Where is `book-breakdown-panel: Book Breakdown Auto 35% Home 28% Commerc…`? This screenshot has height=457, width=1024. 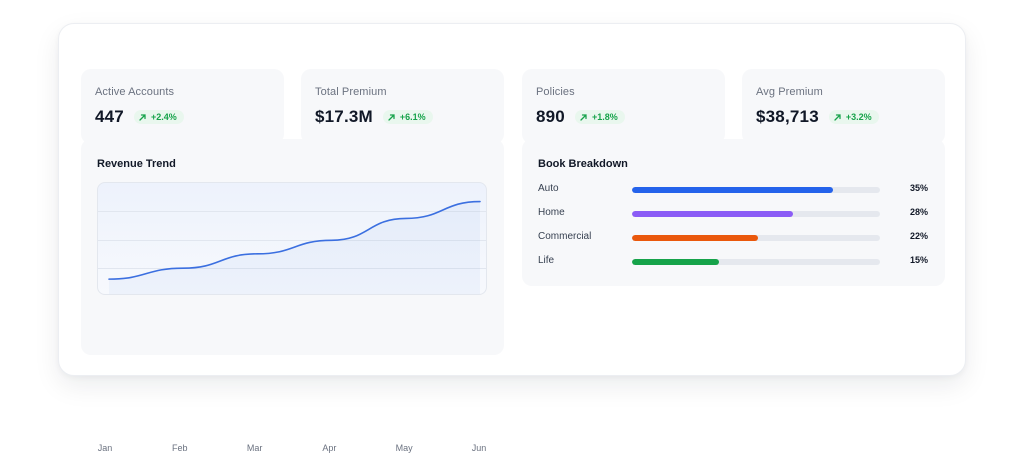
book-breakdown-panel: Book Breakdown Auto 35% Home 28% Commerc… is located at coordinates (733, 212).